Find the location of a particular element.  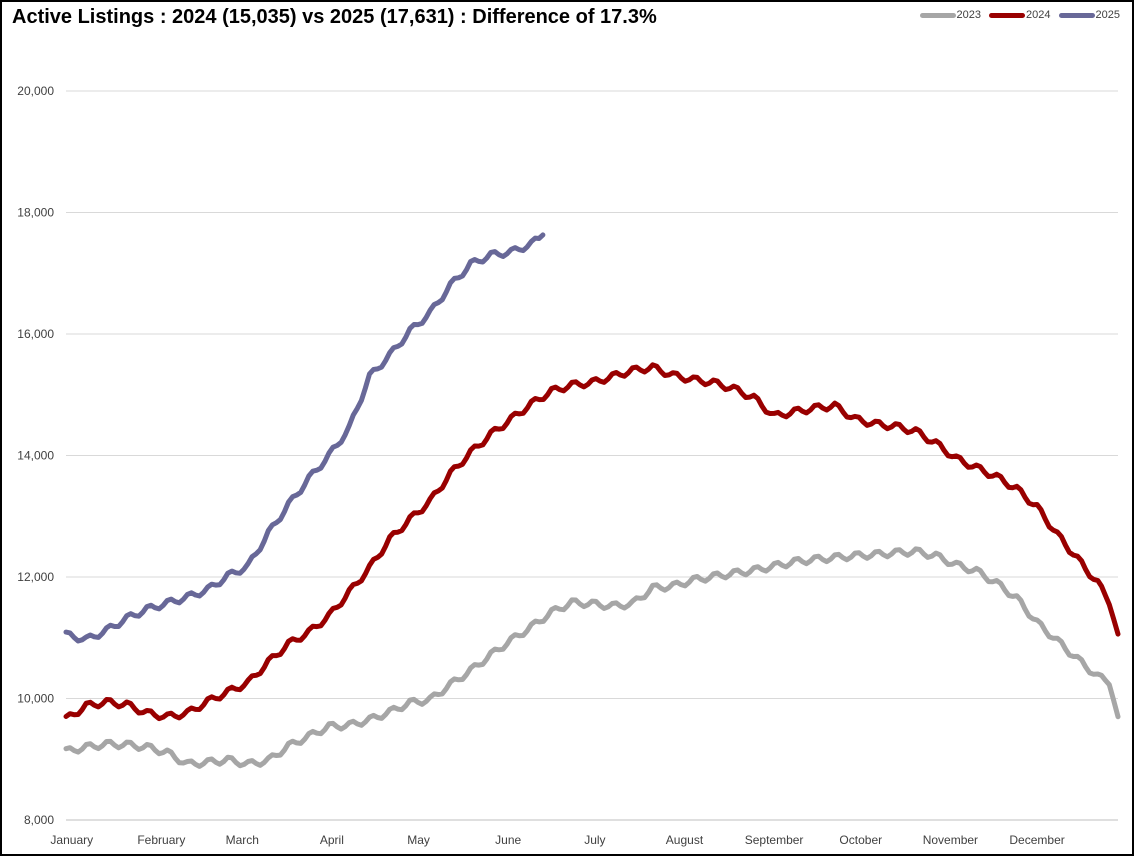

legend-item-2023: 2023 is located at coordinates (950, 15).